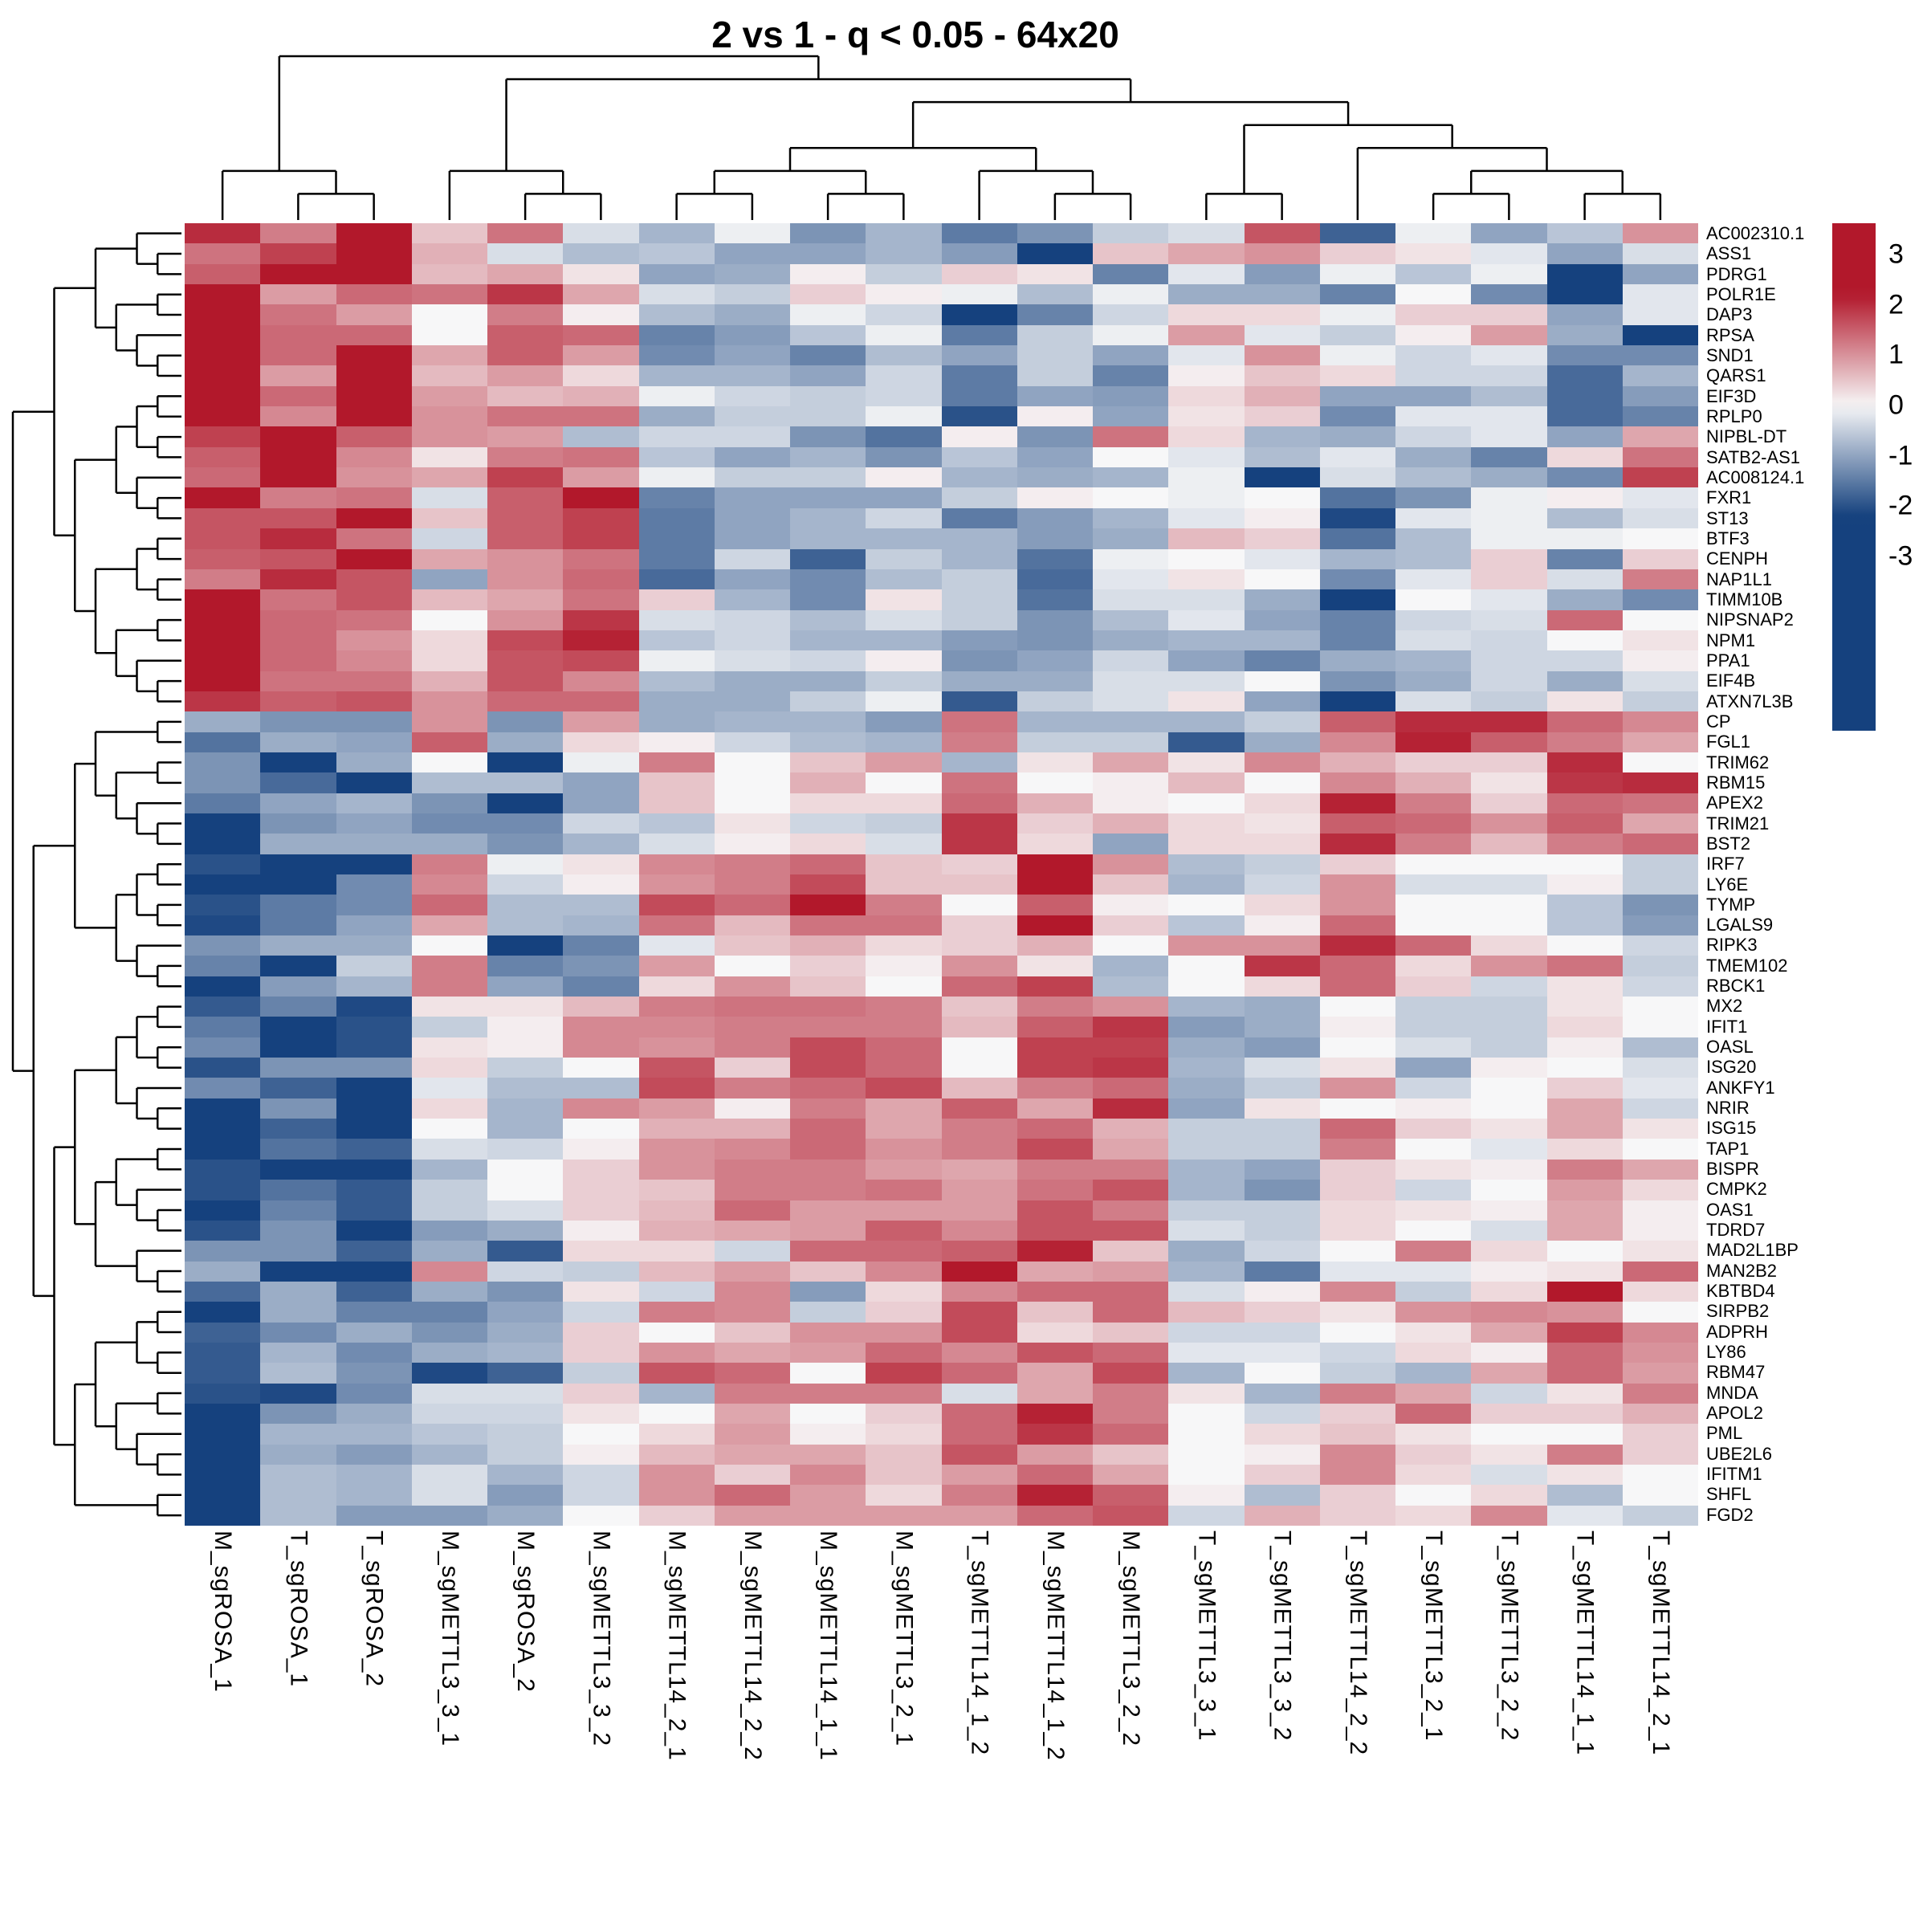  I want to click on col-label: T_sgMETTL3_2_2, so click(1509, 1636).